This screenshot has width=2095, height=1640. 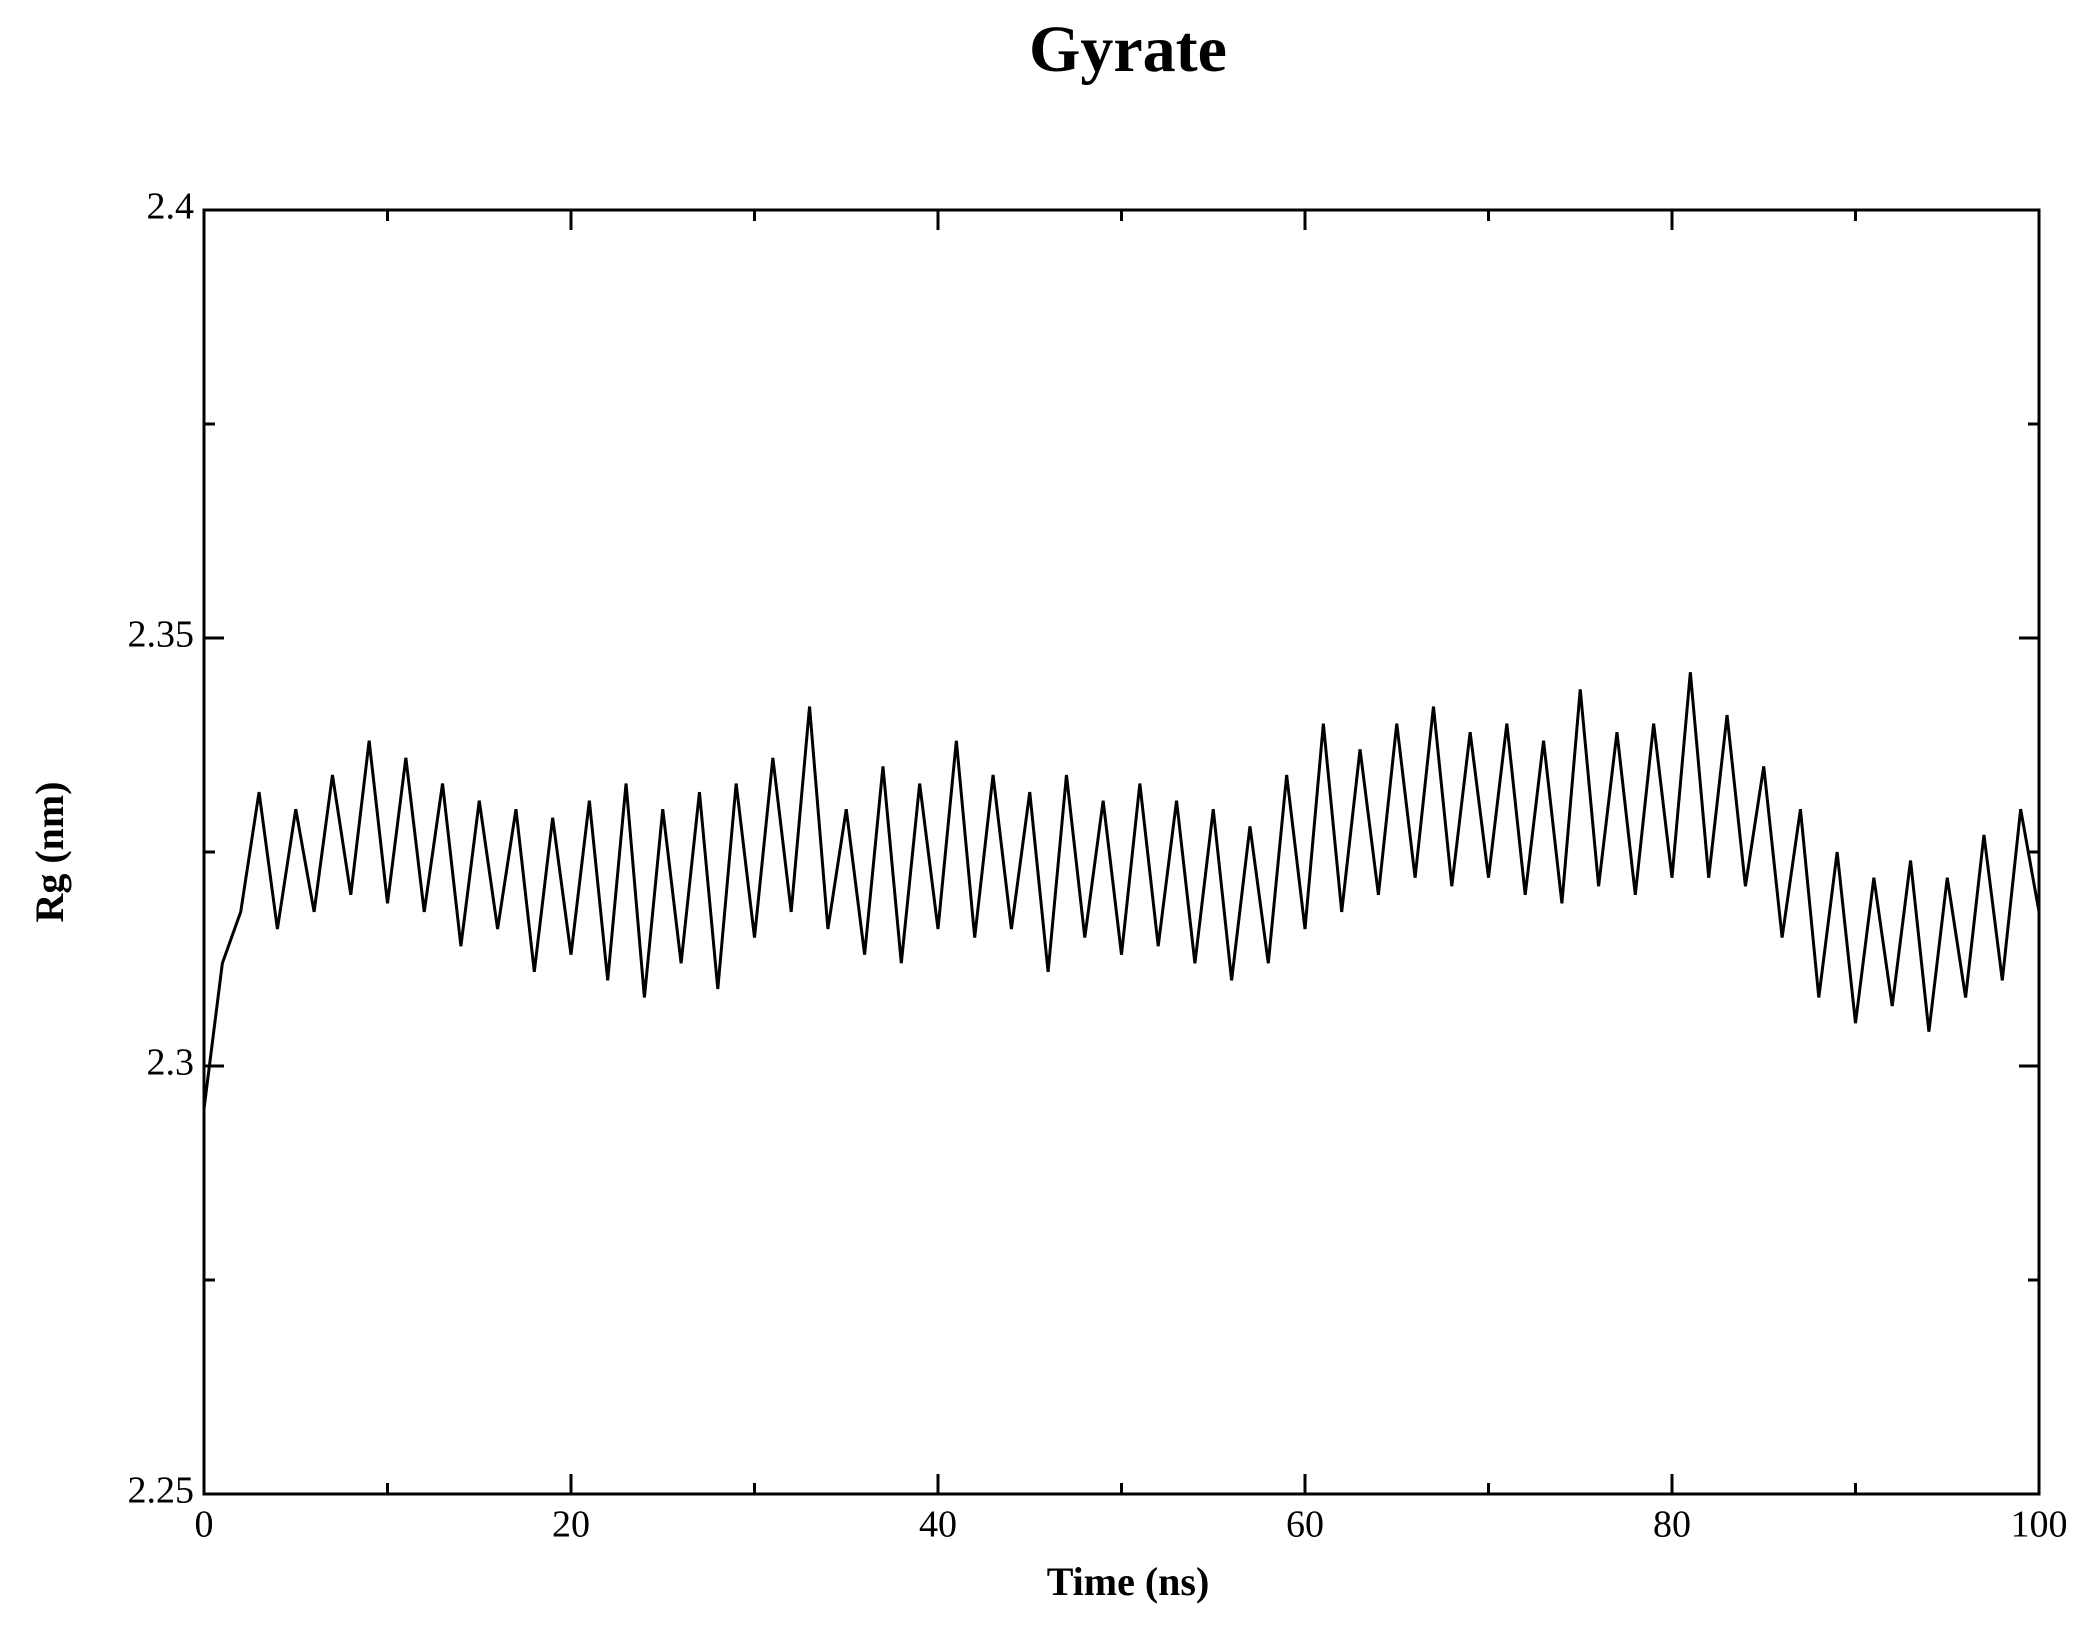 What do you see at coordinates (1305, 1525) in the screenshot?
I see `x-tick-label: 60` at bounding box center [1305, 1525].